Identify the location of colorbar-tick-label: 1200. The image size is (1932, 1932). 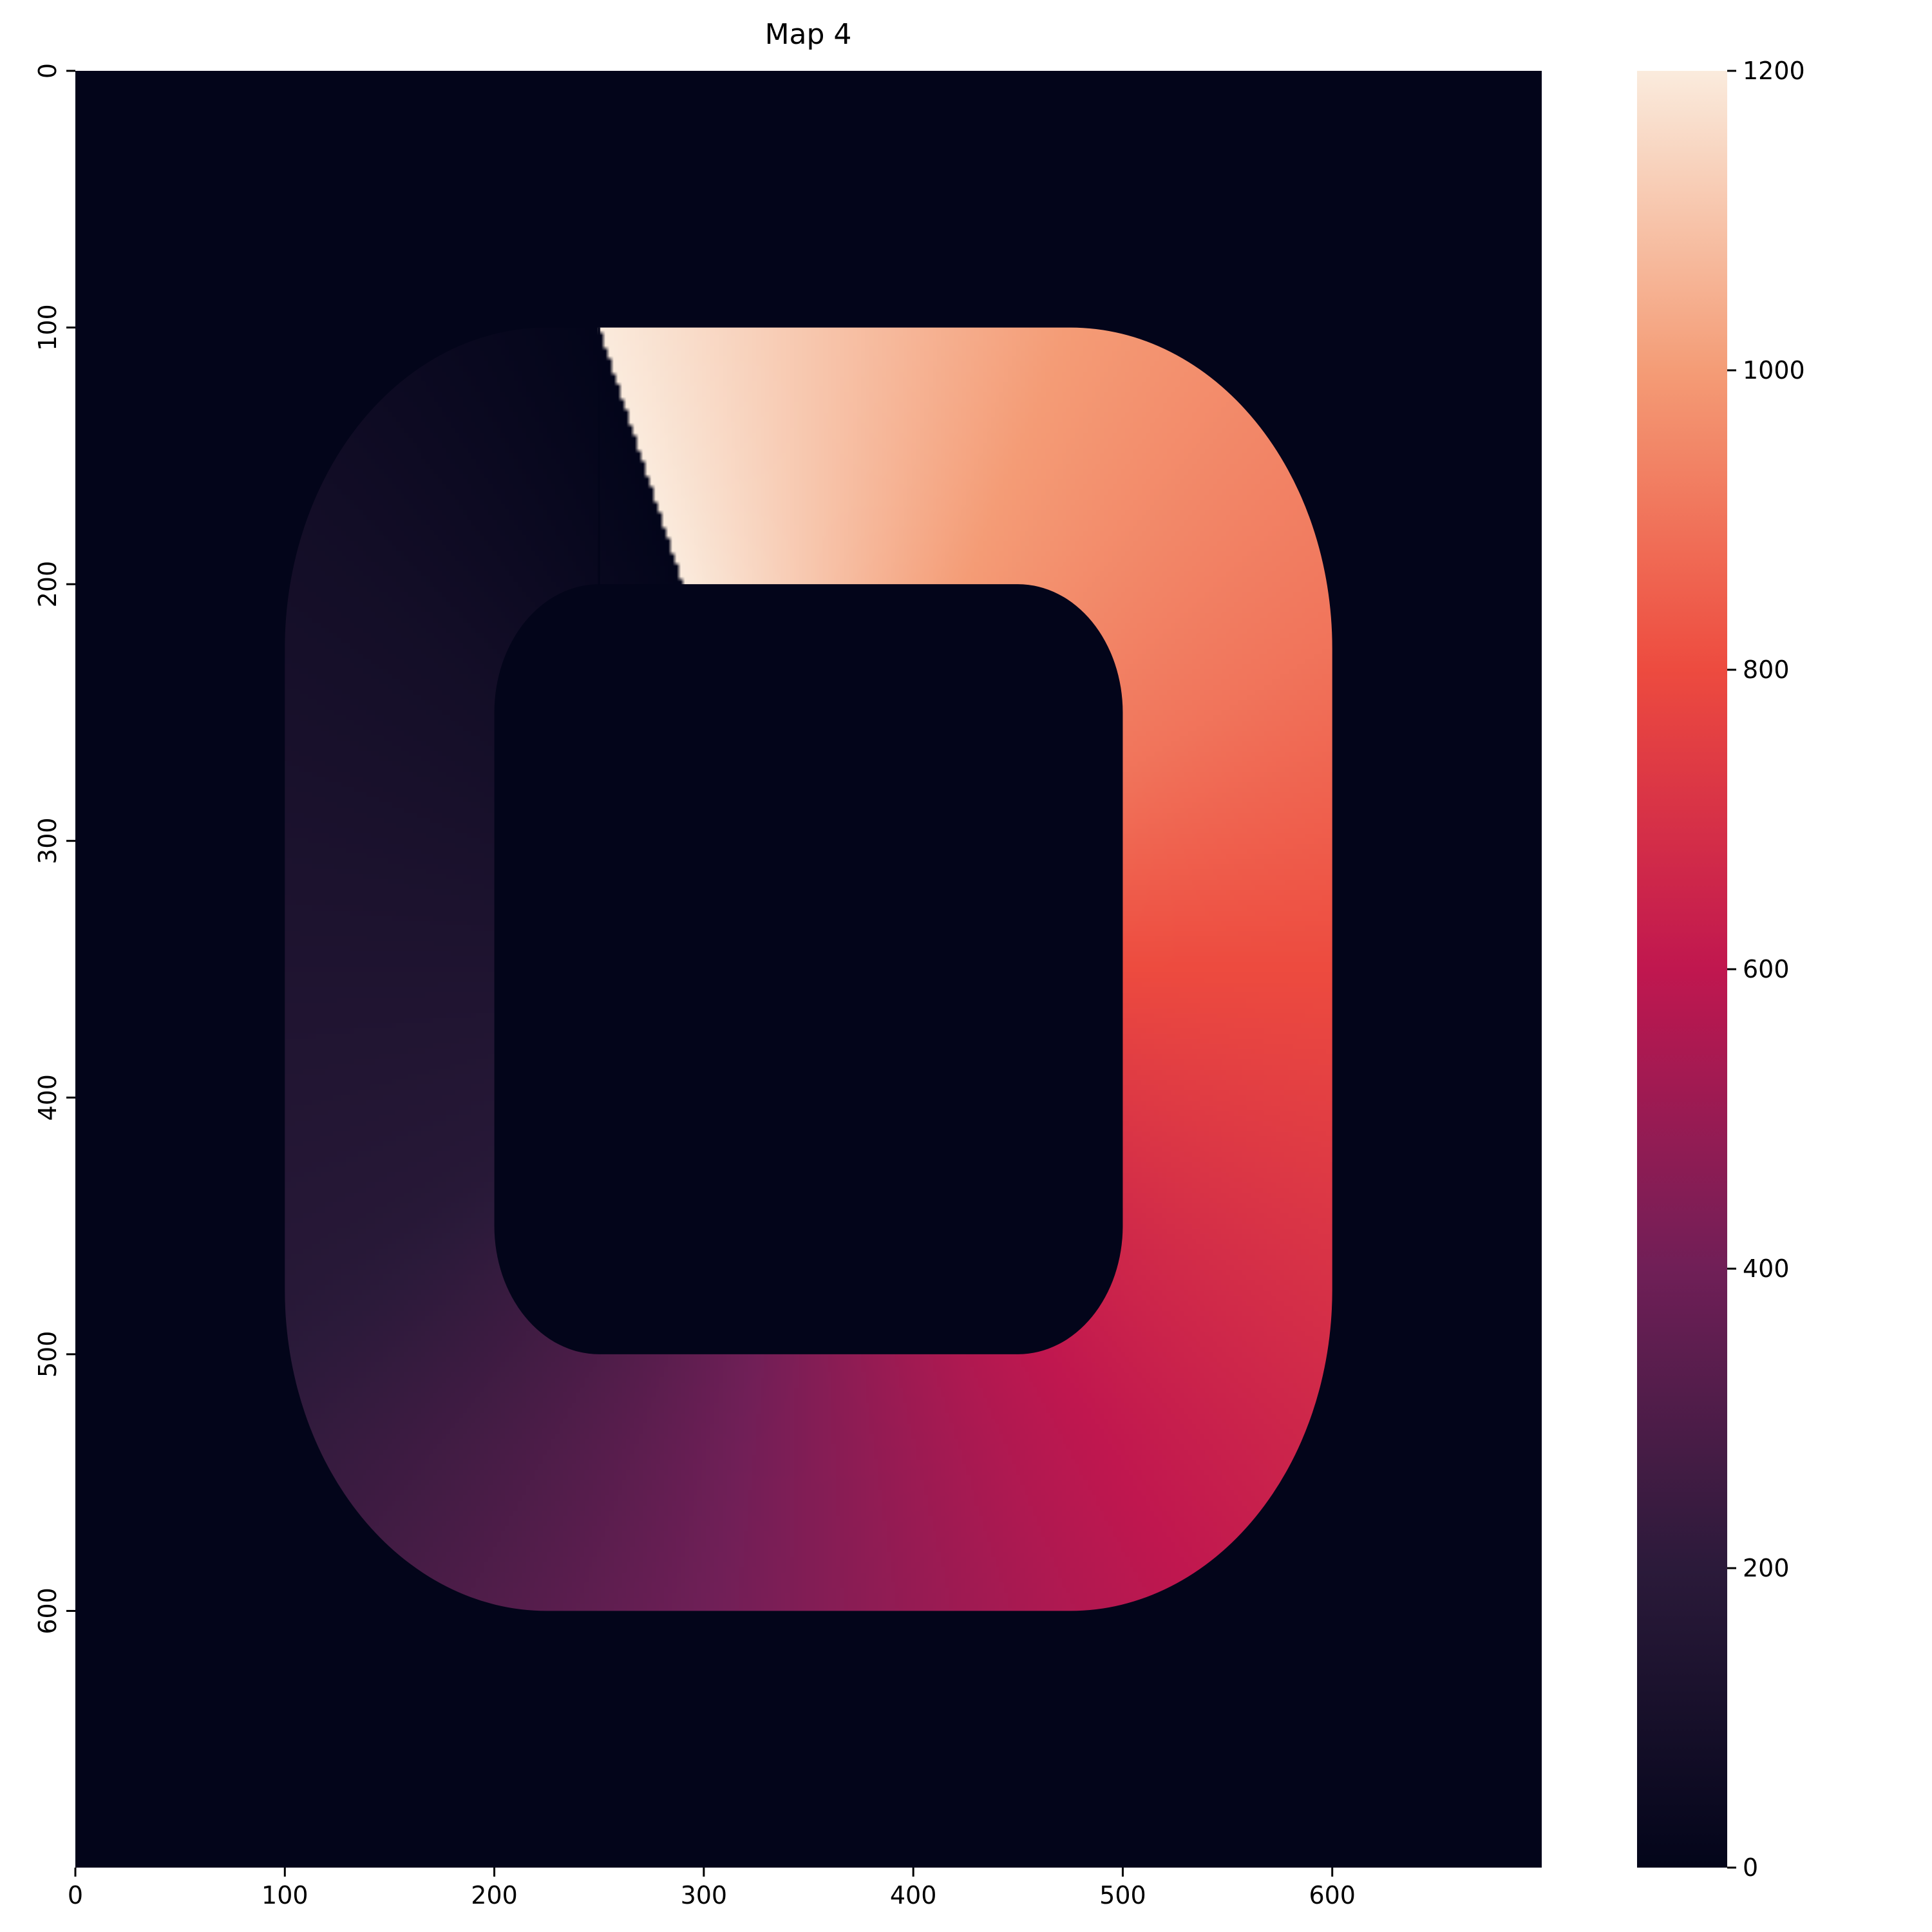
(1774, 71).